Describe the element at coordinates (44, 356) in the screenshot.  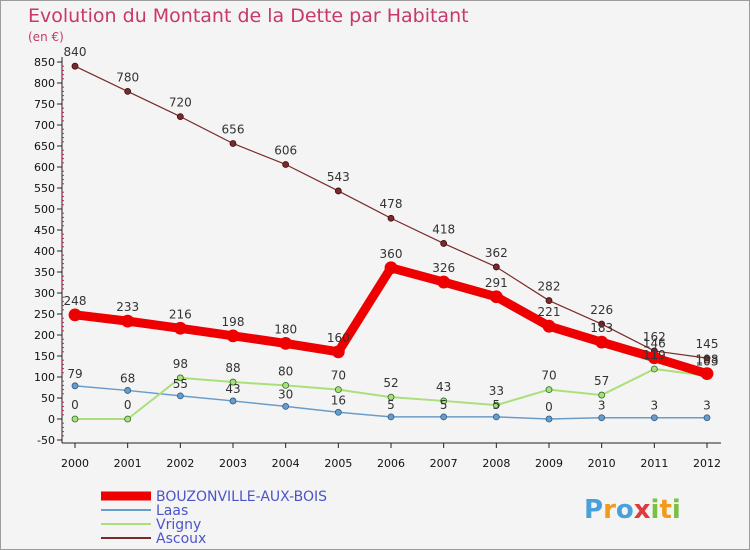
I see `y-tick-label: 150` at that location.